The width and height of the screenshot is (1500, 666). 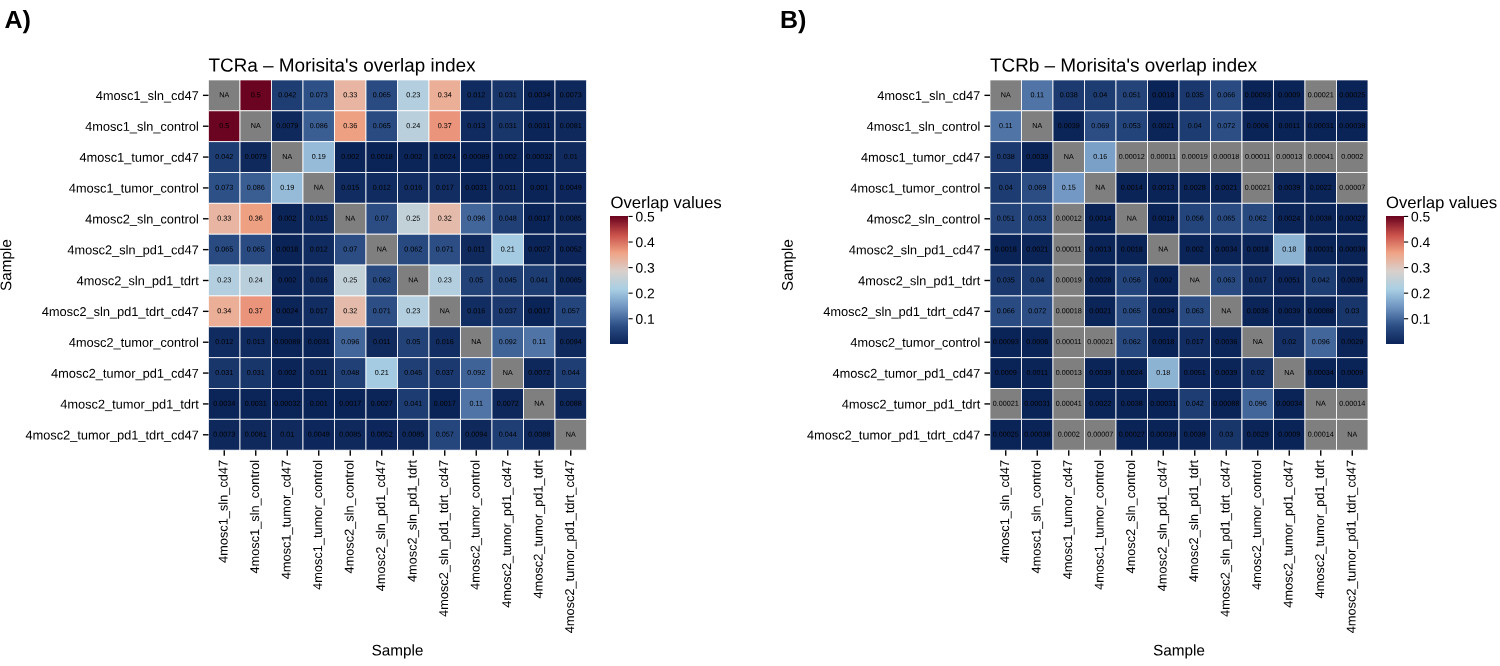 What do you see at coordinates (342, 66) in the screenshot?
I see `chart-title: TCRa – Morisita's overlap index` at bounding box center [342, 66].